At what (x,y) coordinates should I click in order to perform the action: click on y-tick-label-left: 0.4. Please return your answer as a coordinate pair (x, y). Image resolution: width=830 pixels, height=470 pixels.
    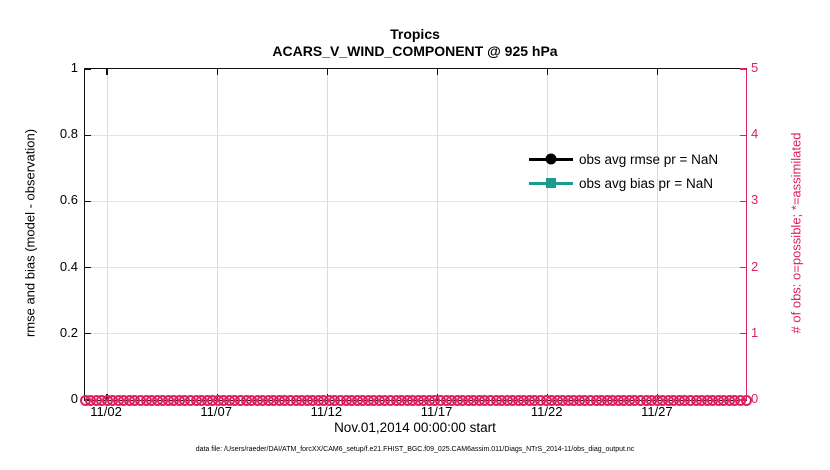
    Looking at the image, I should click on (68, 266).